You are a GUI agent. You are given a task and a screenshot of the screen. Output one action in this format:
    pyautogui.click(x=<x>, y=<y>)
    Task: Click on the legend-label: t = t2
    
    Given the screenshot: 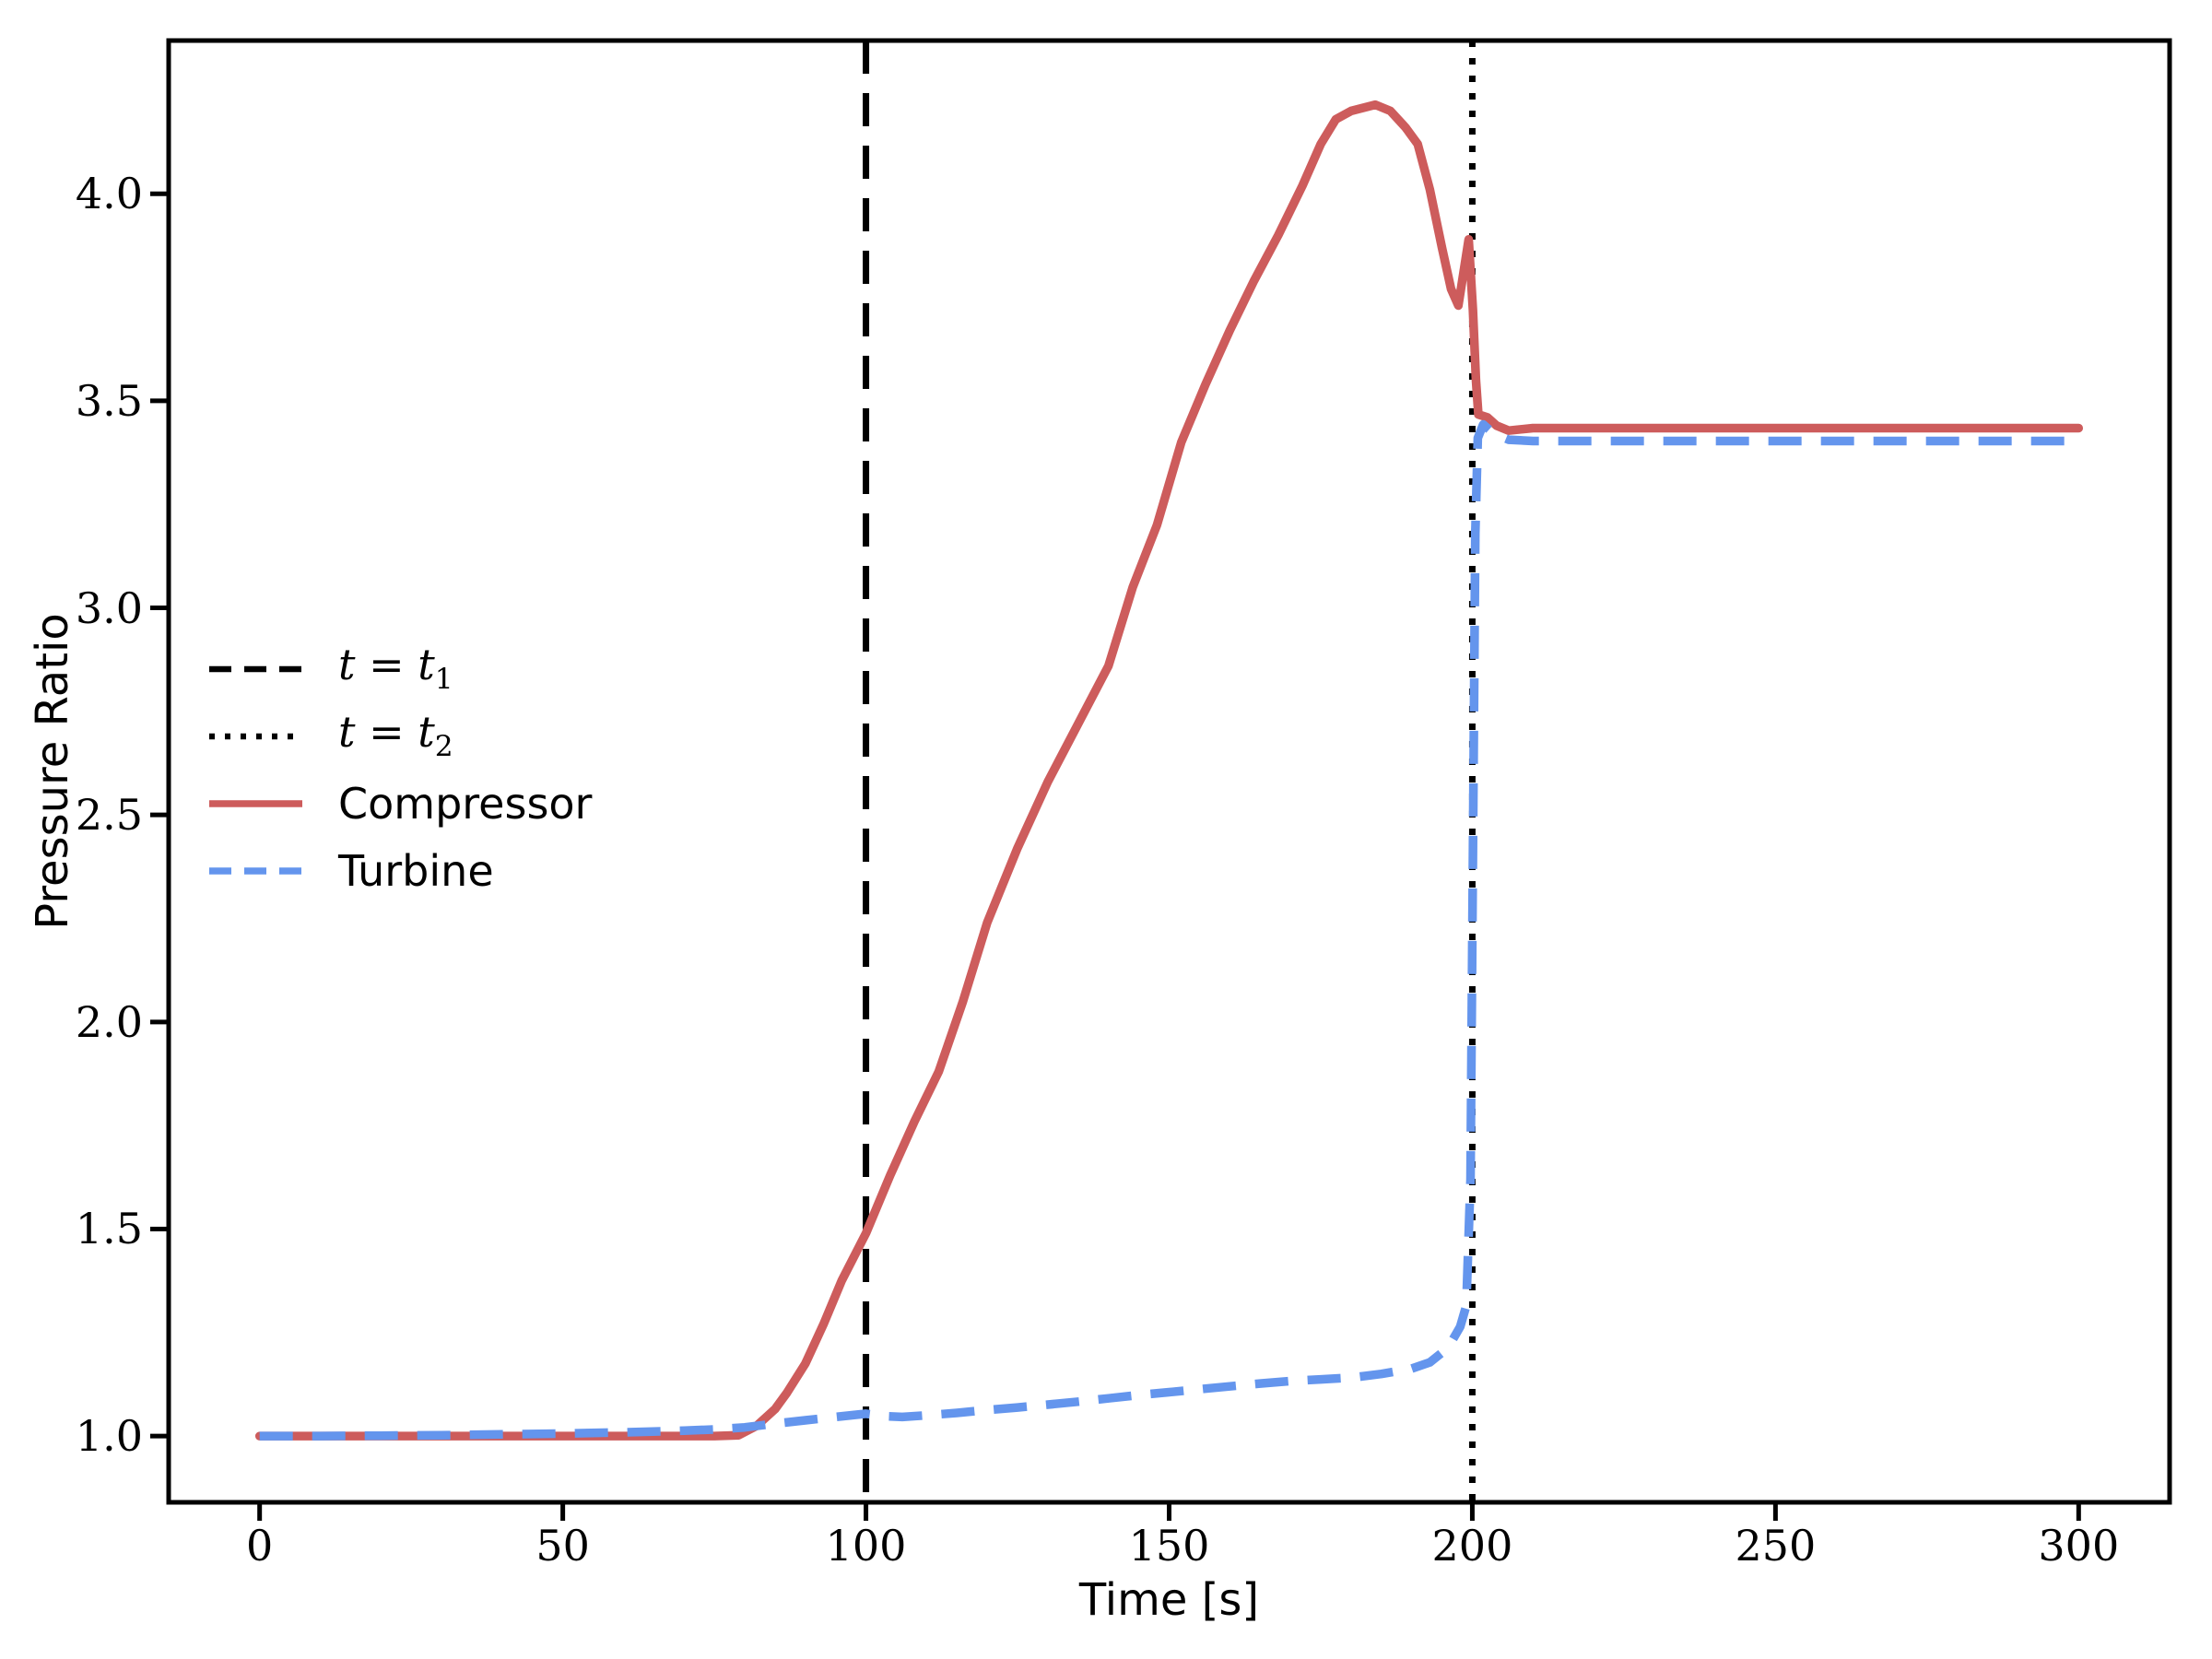 What is the action you would take?
    pyautogui.click(x=395, y=734)
    